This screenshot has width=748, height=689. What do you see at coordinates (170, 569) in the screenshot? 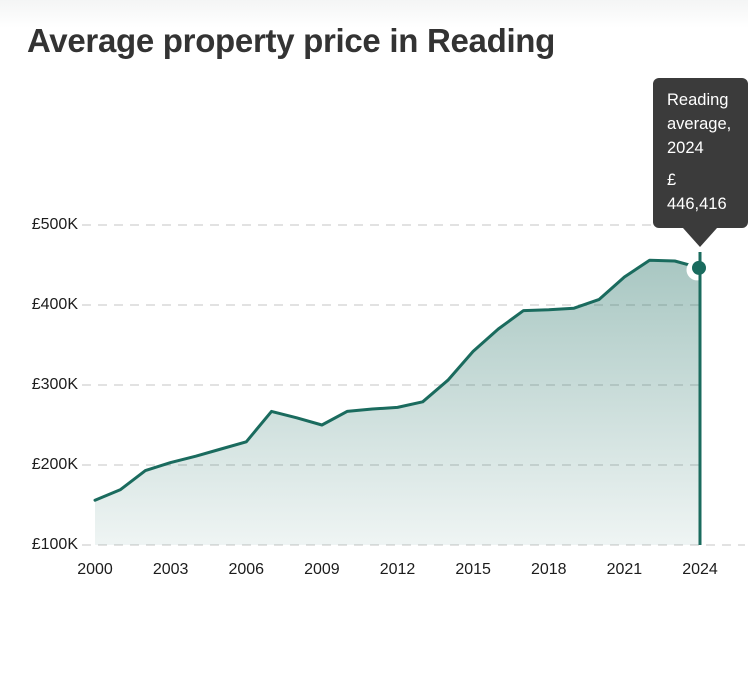
I see `x-axis-label: 2003` at bounding box center [170, 569].